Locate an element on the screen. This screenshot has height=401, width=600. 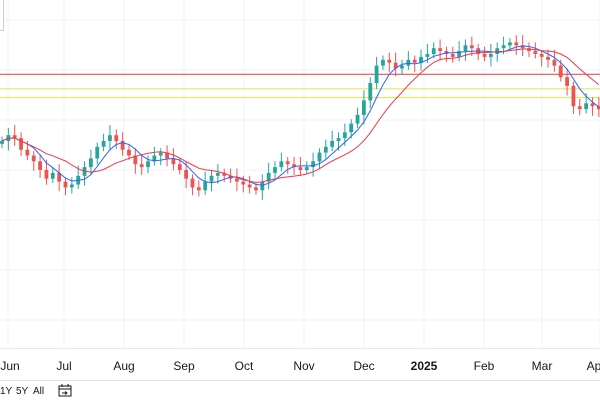
x-tick-label-8: Feb is located at coordinates (484, 366).